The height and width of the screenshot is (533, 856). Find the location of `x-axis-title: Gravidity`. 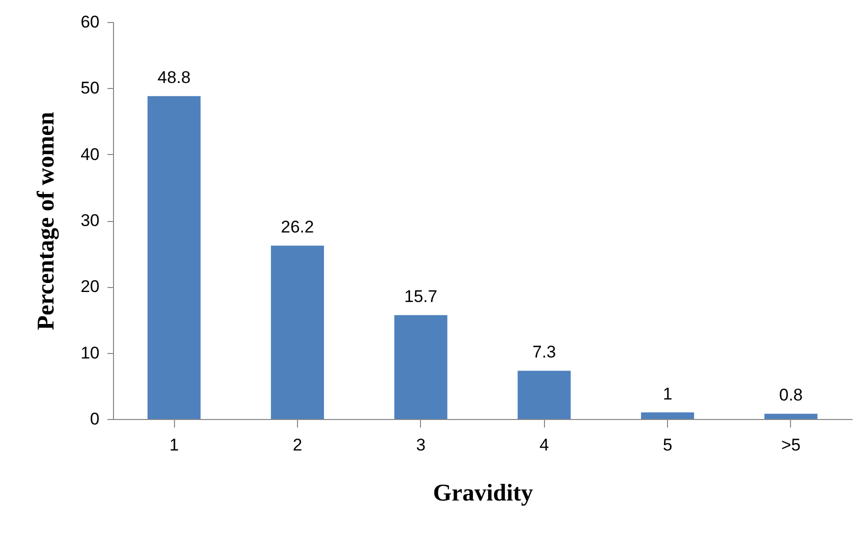

x-axis-title: Gravidity is located at coordinates (483, 493).